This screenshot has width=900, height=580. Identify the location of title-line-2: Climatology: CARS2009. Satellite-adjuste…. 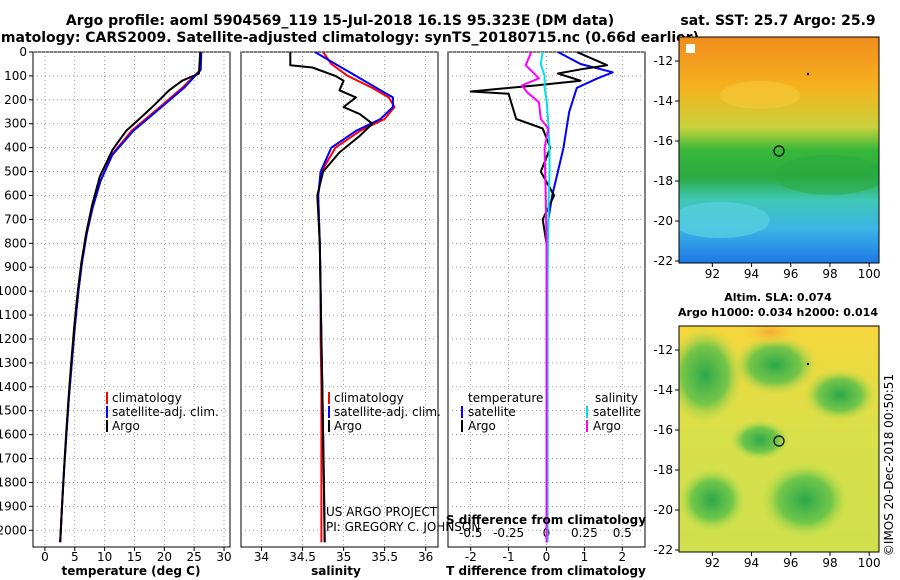
(349, 38).